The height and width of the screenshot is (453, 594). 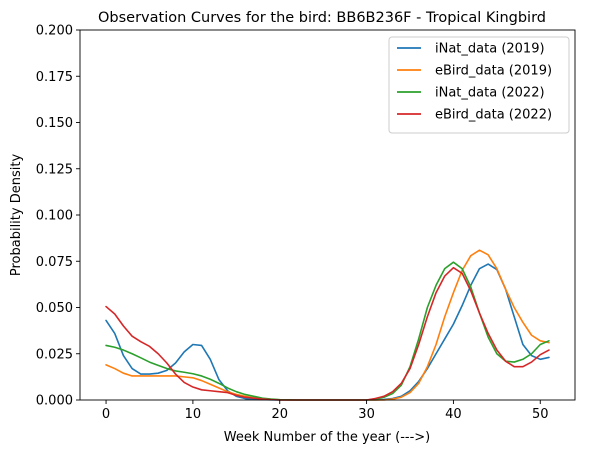 I want to click on y-tick-label: 0.025, so click(x=54, y=354).